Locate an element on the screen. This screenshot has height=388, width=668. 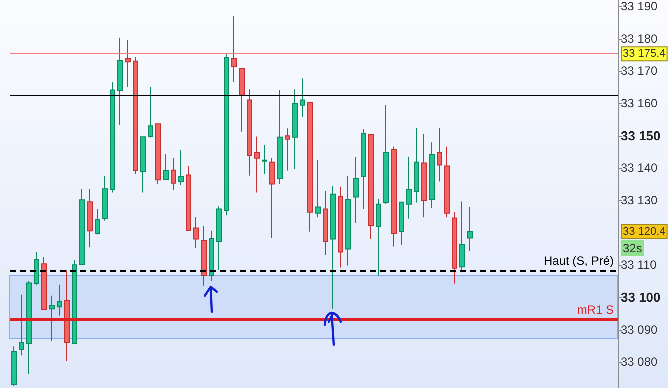
ref-line-label: 33 175,4 is located at coordinates (644, 54).